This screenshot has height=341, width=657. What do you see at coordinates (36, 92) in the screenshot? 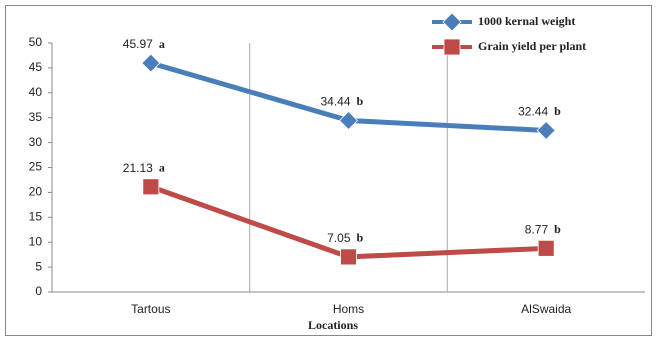
I see `y-tick-label: 40` at bounding box center [36, 92].